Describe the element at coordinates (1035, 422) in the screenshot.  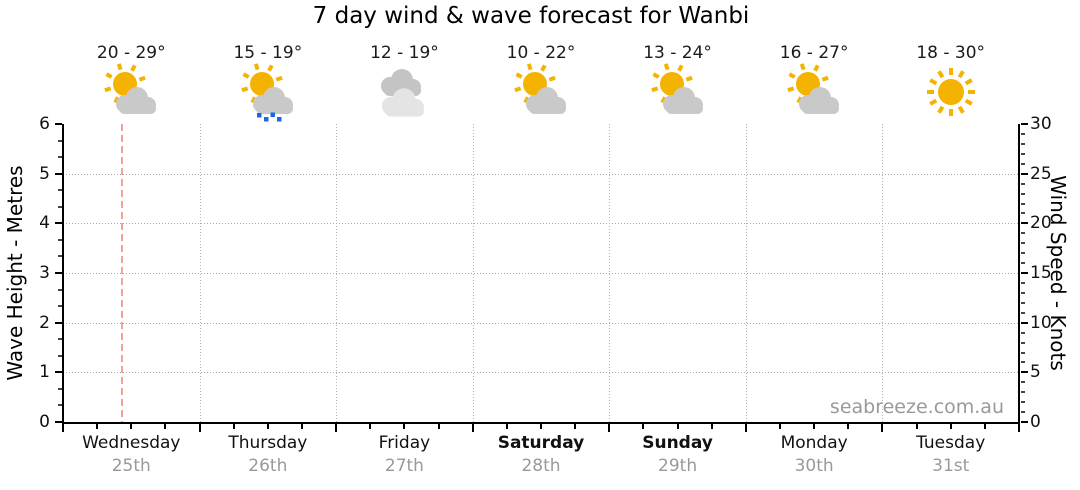
I see `wind-tick-label: 0` at that location.